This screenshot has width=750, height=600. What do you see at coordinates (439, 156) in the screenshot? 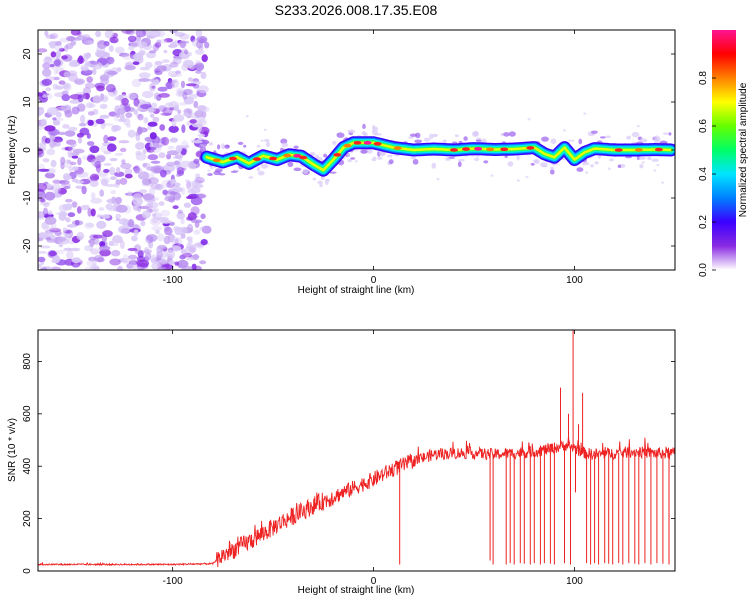
I see `ridge-band-yellow` at bounding box center [439, 156].